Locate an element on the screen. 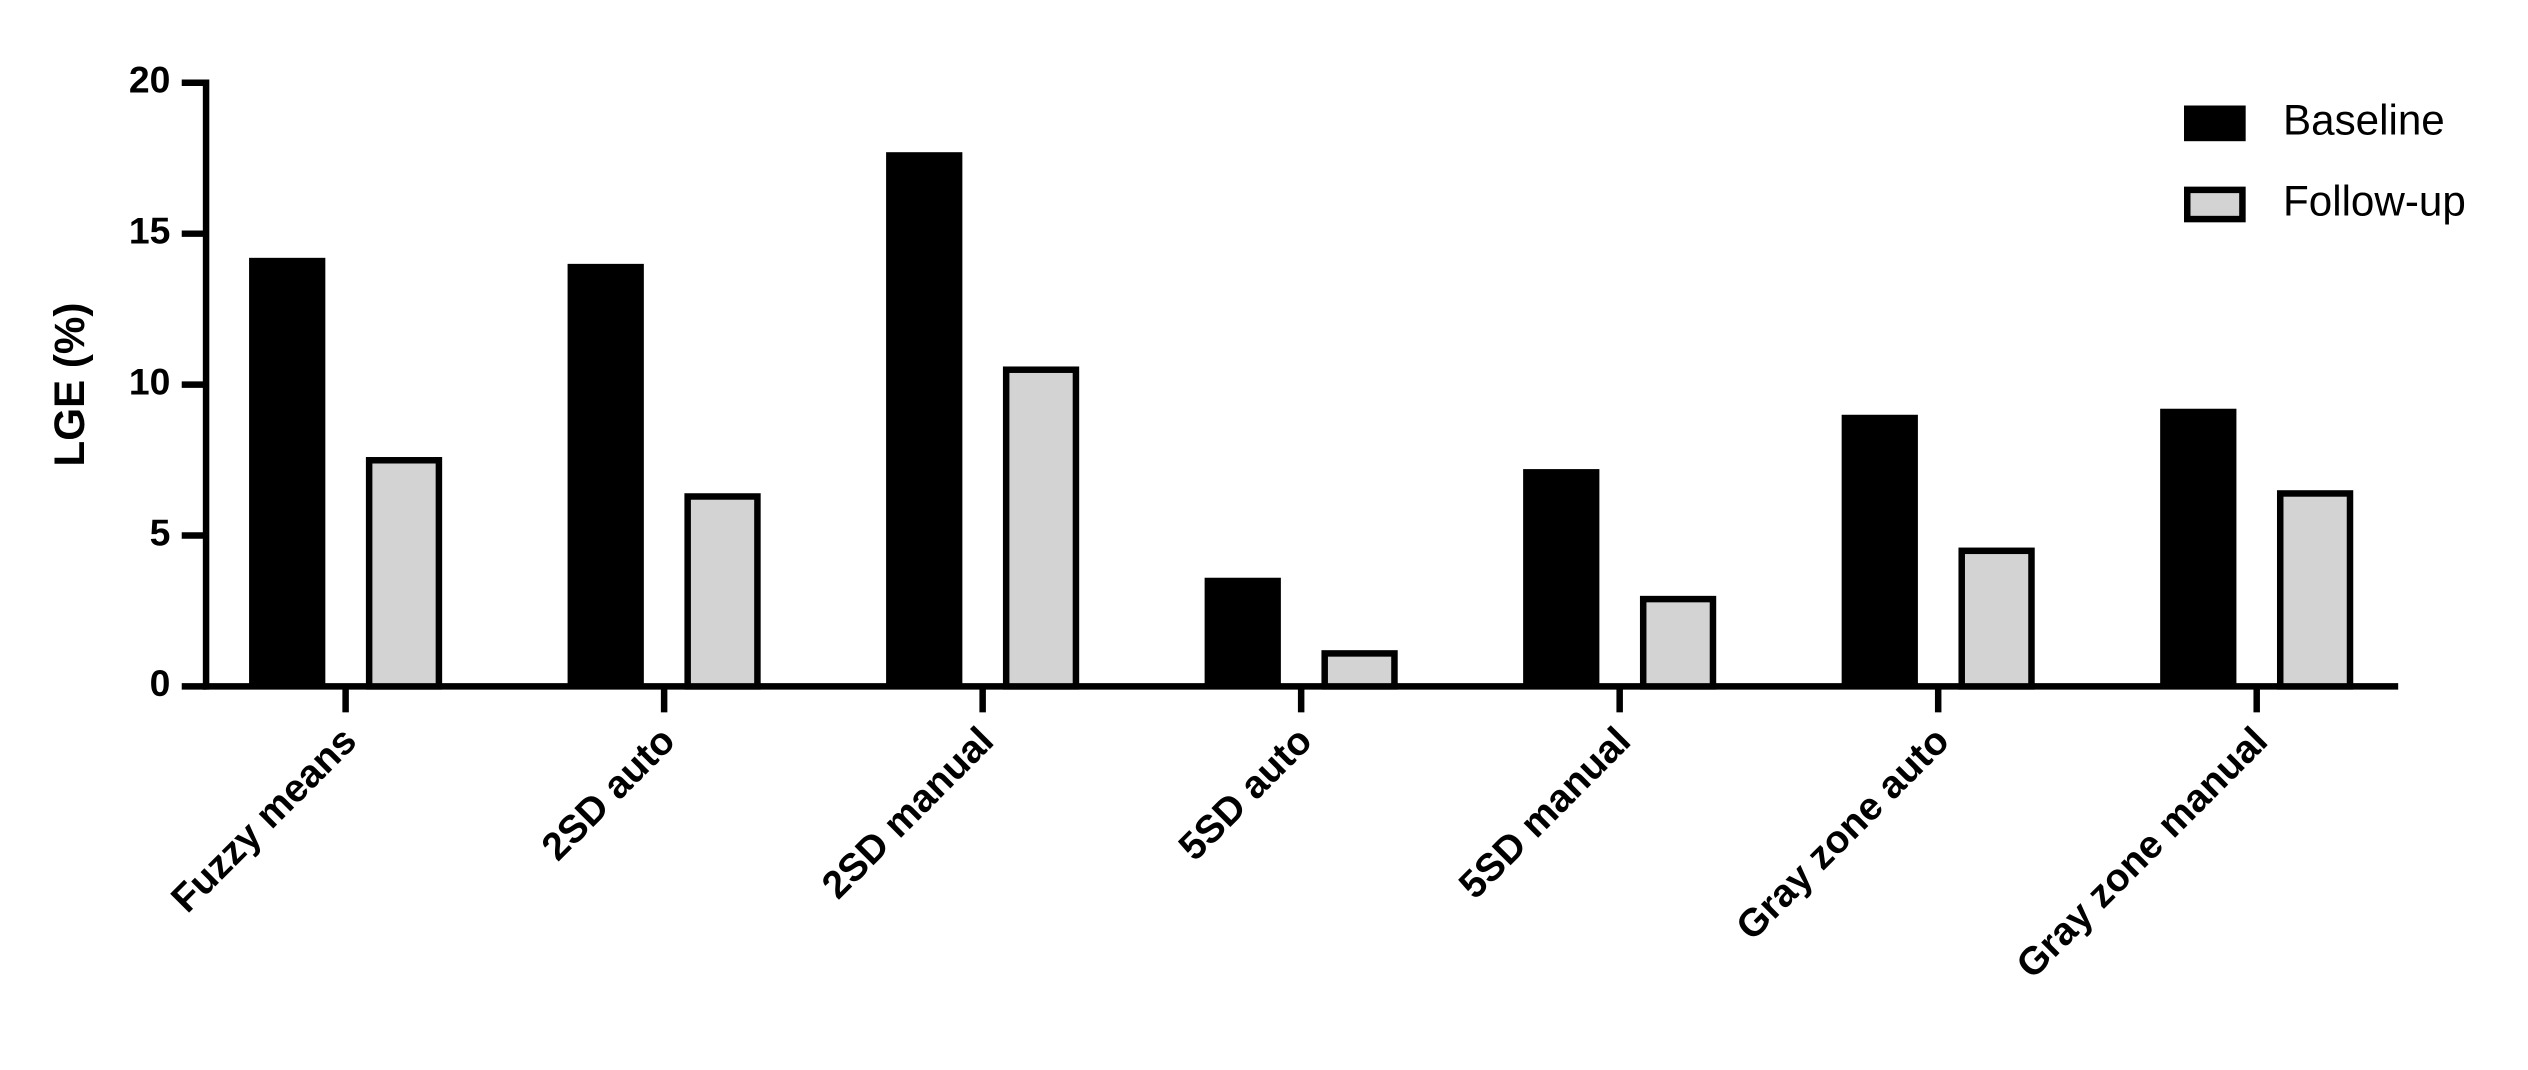 The height and width of the screenshot is (1070, 2528). x-tick-label: Gray zone manual is located at coordinates (2142, 853).